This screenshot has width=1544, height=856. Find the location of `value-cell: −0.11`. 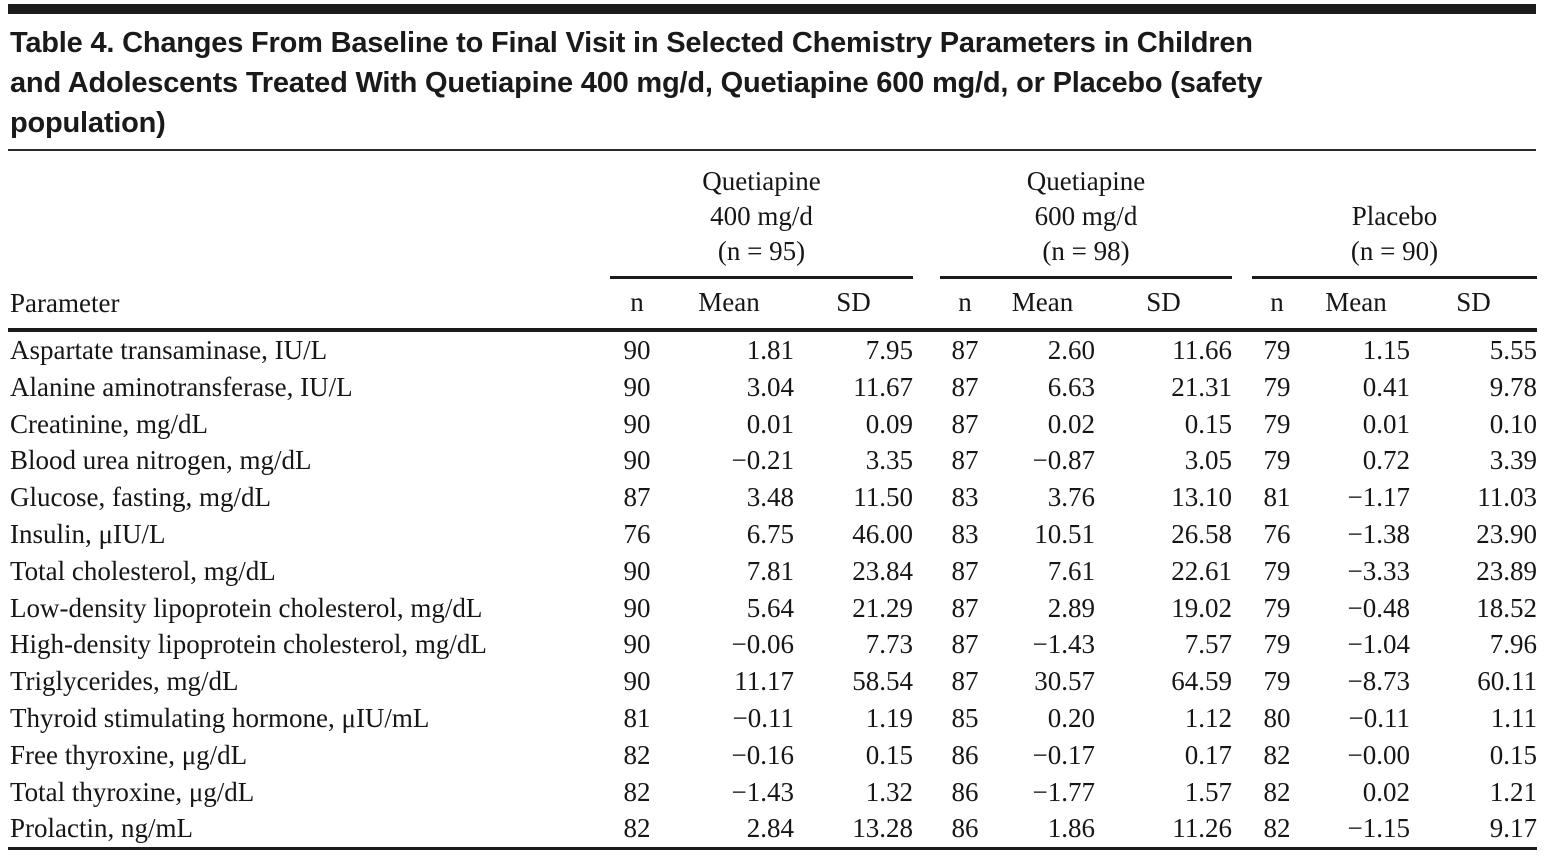

value-cell: −0.11 is located at coordinates (1379, 717).